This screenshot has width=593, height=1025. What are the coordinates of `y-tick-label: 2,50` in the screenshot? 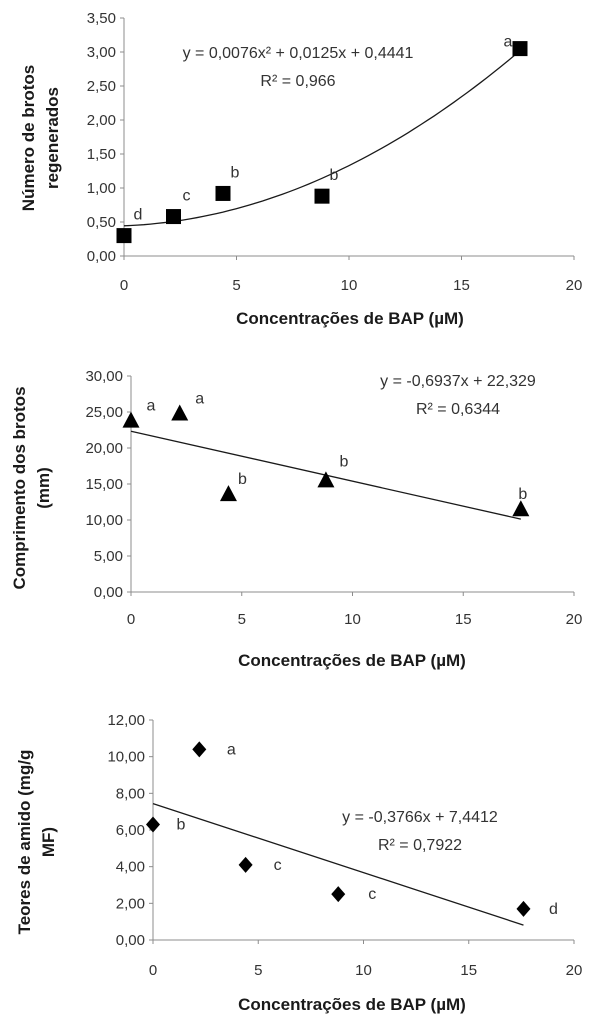 It's located at (101, 86).